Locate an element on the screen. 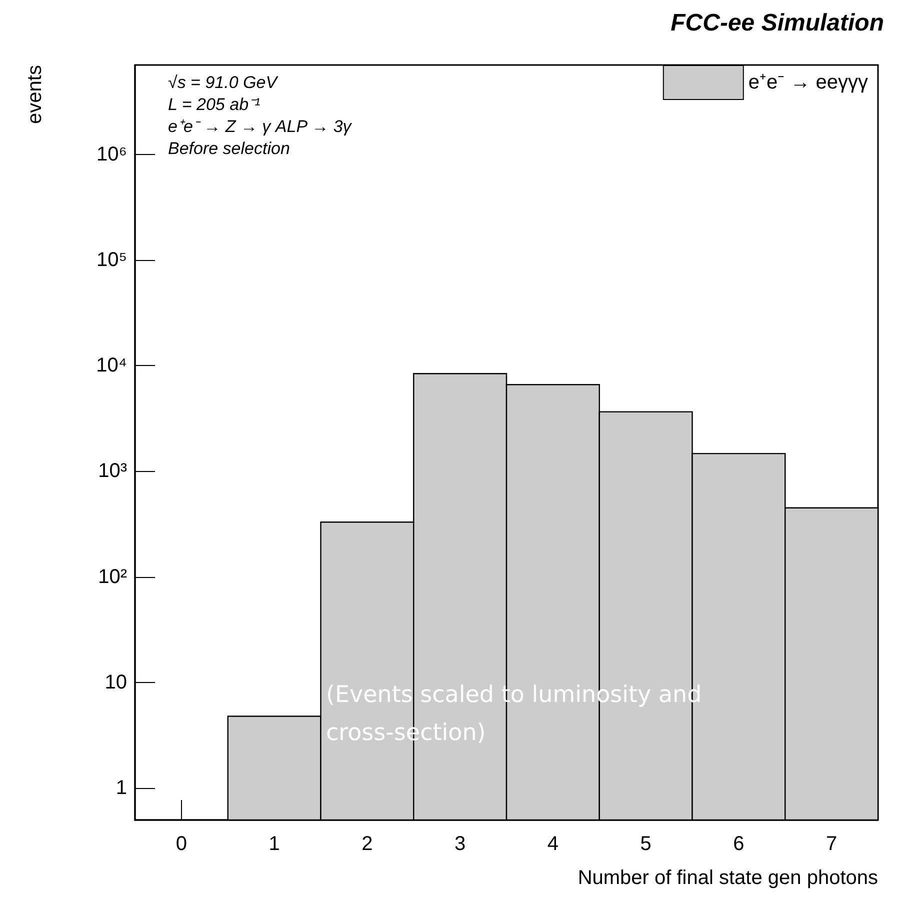 The width and height of the screenshot is (899, 902). x-tick-label: 2 is located at coordinates (367, 844).